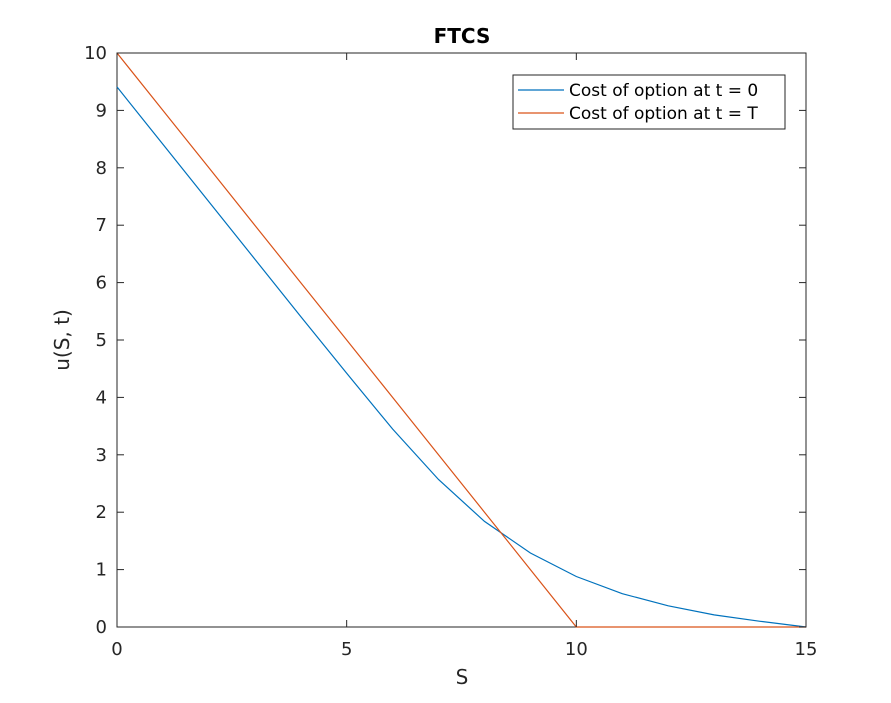 This screenshot has height=703, width=891. I want to click on chart-title: FTCS, so click(462, 36).